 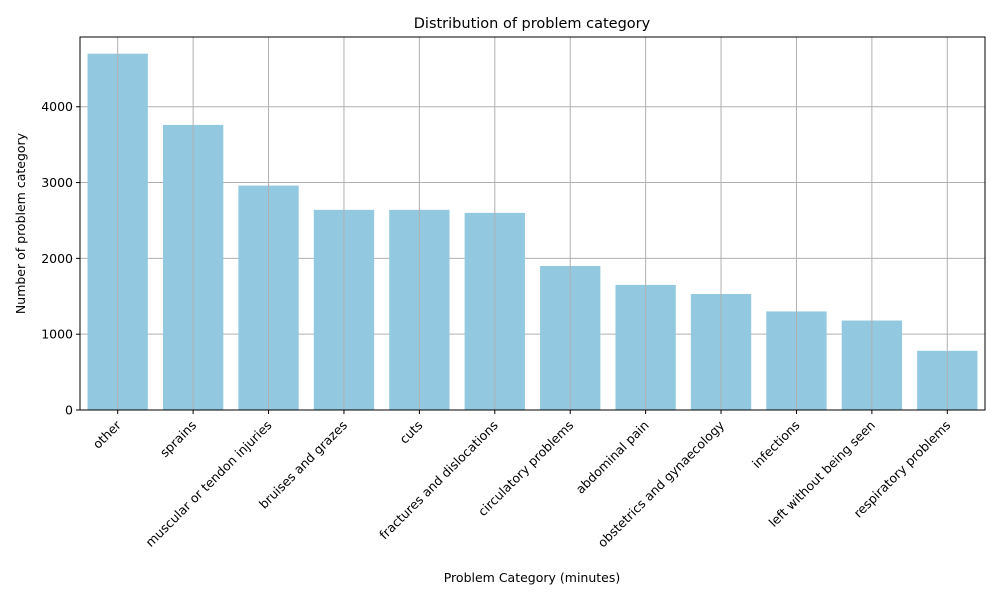 What do you see at coordinates (178, 439) in the screenshot?
I see `x-tick-label: sprains` at bounding box center [178, 439].